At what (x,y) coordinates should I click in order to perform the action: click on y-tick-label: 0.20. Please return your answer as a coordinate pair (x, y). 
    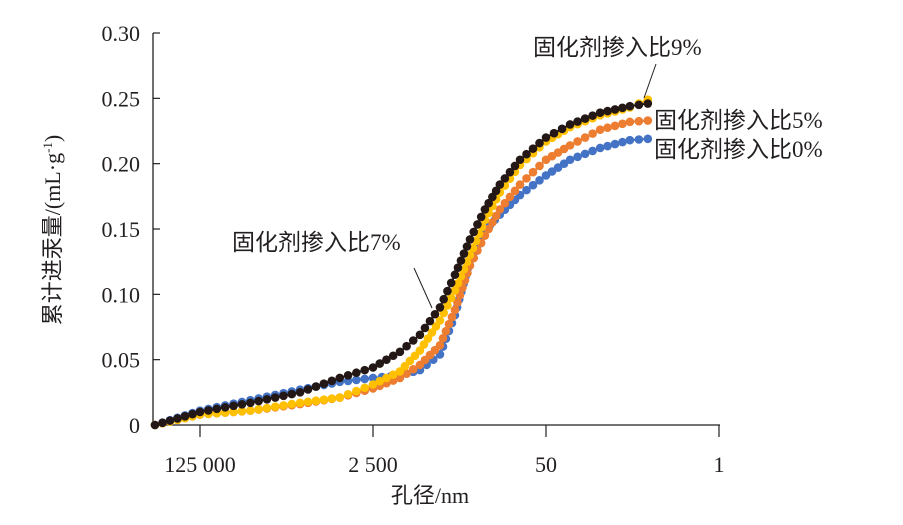
    Looking at the image, I should click on (121, 164).